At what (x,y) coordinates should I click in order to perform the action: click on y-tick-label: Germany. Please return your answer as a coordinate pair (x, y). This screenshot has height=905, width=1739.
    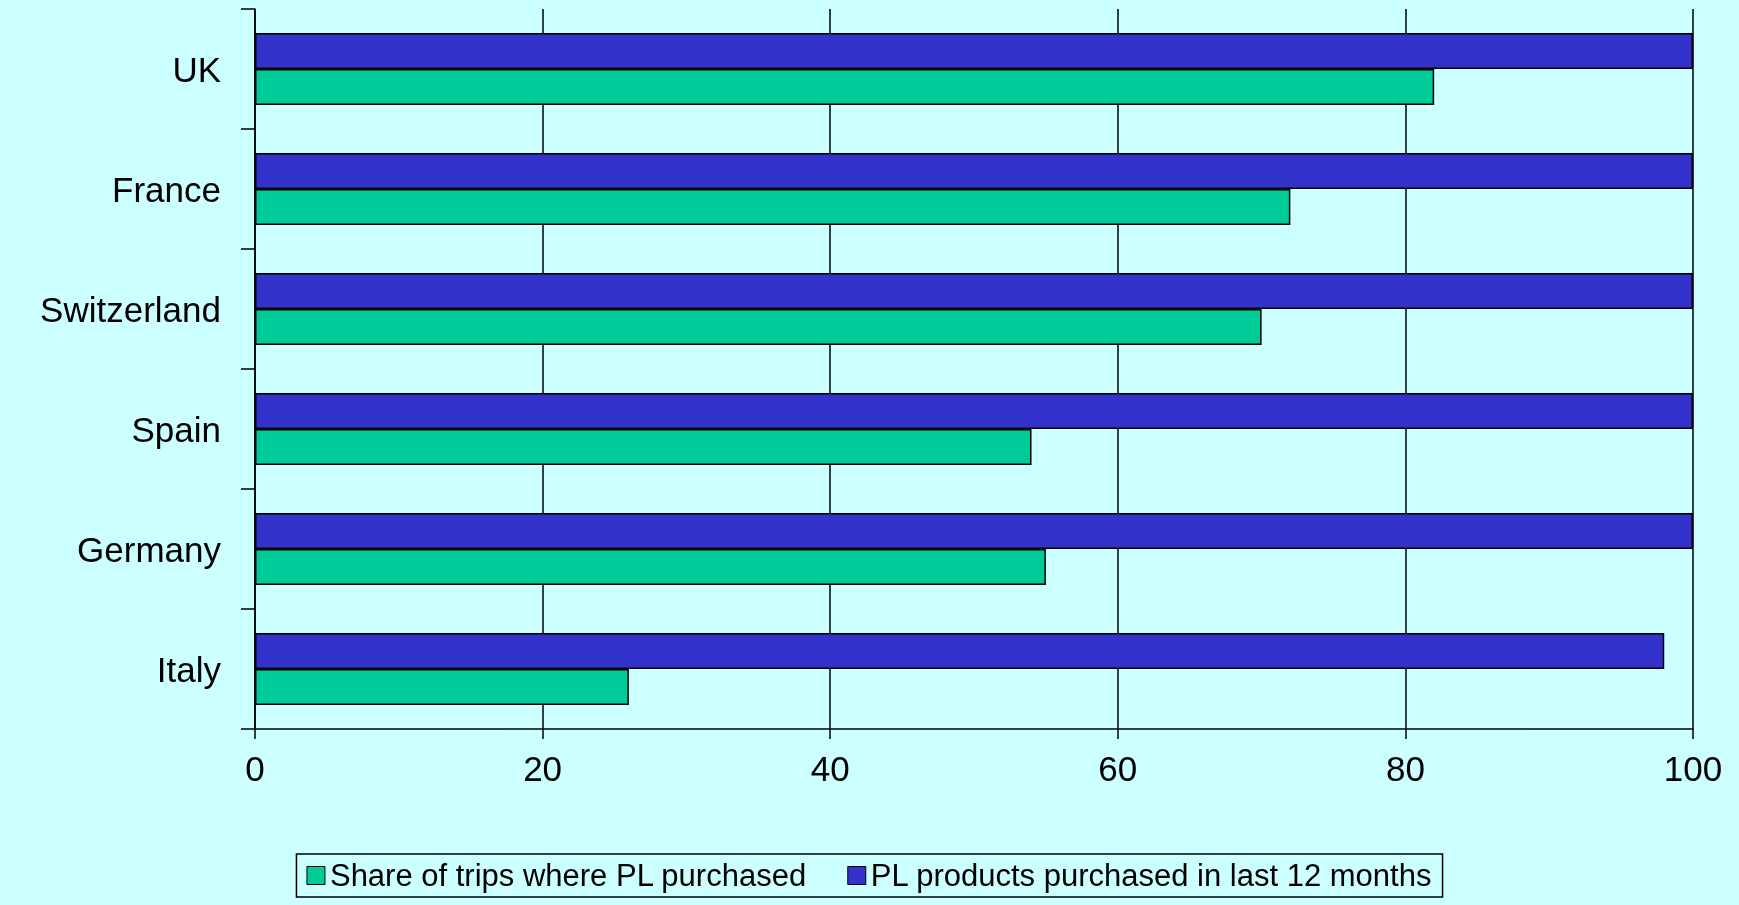
    Looking at the image, I should click on (149, 549).